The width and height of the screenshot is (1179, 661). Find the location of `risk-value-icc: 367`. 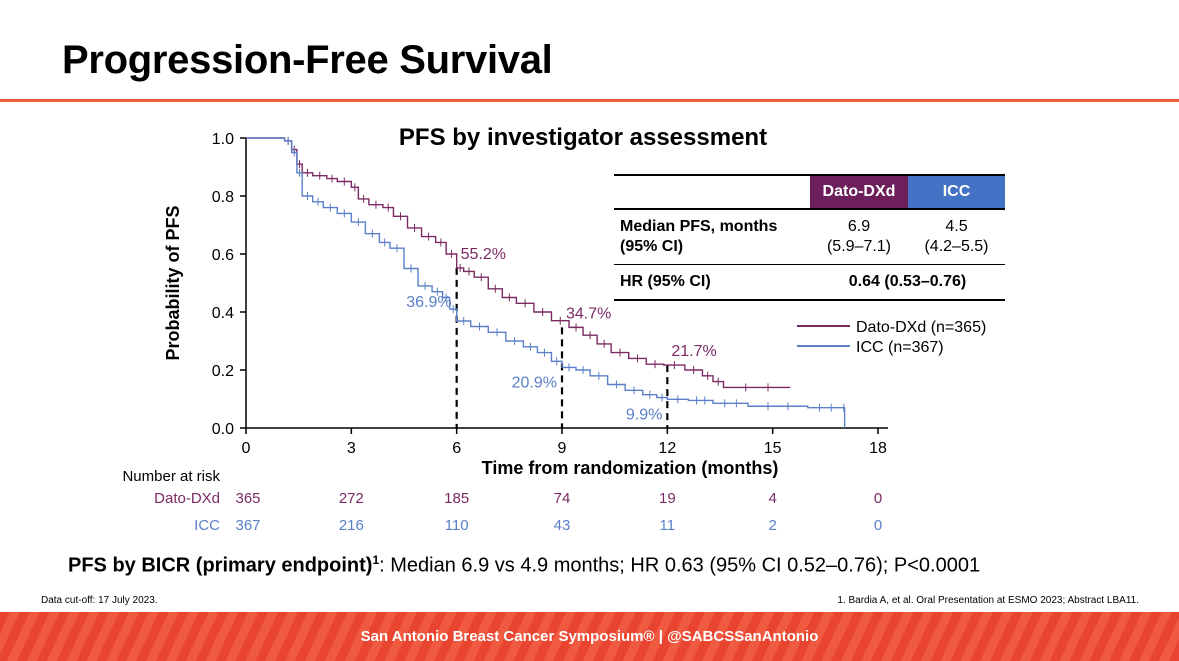

risk-value-icc: 367 is located at coordinates (247, 525).